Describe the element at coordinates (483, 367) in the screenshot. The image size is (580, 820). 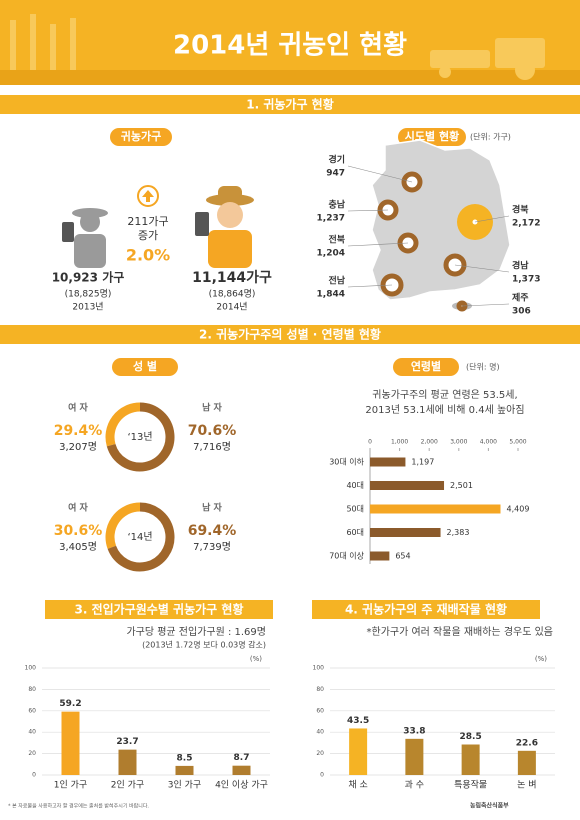
I see `unit: (단위: 명)` at that location.